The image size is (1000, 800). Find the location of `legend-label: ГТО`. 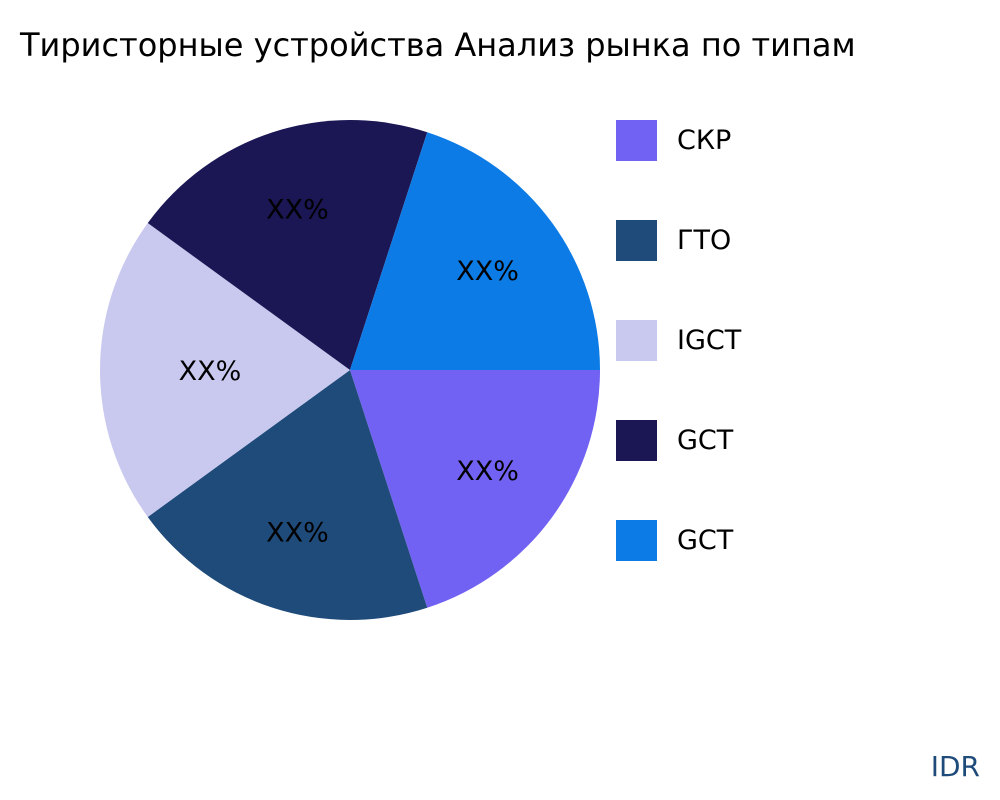

legend-label: ГТО is located at coordinates (704, 240).